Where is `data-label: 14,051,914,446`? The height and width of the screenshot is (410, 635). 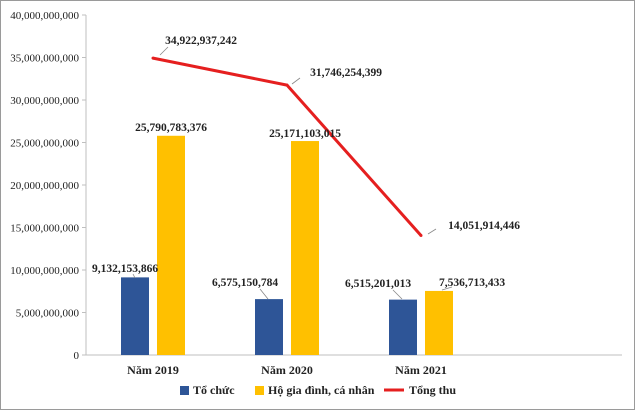
data-label: 14,051,914,446 is located at coordinates (484, 226).